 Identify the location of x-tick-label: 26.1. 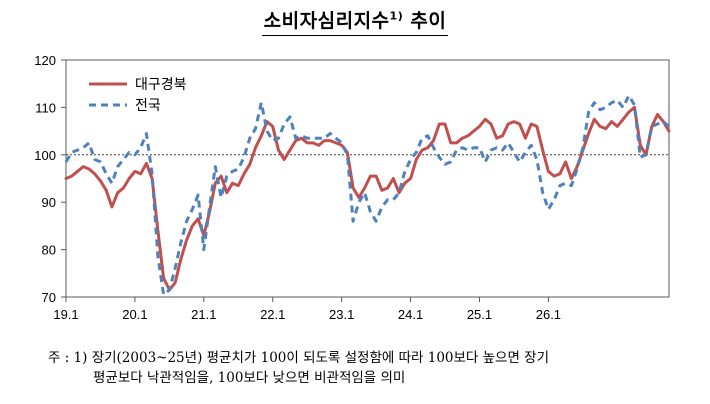
(548, 314).